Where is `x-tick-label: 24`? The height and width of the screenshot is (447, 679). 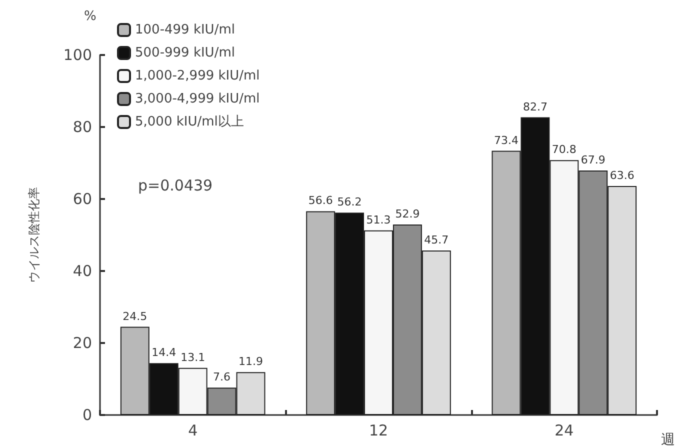
x-tick-label: 24 is located at coordinates (564, 431).